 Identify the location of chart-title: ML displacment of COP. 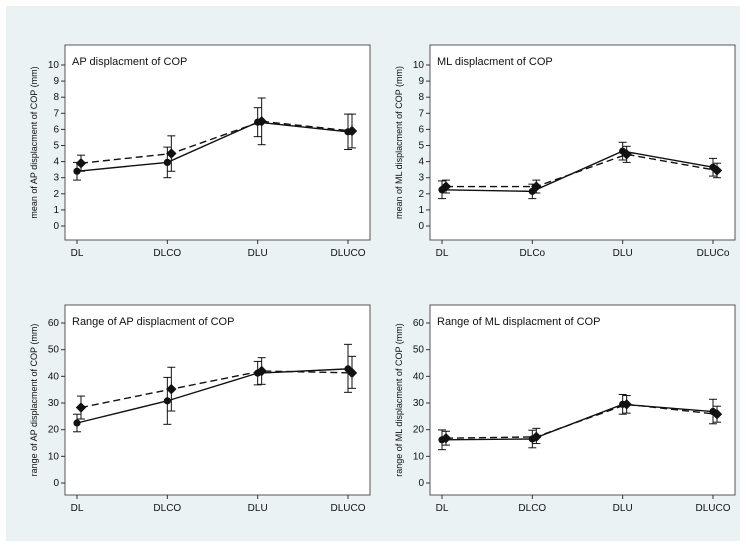
(495, 62).